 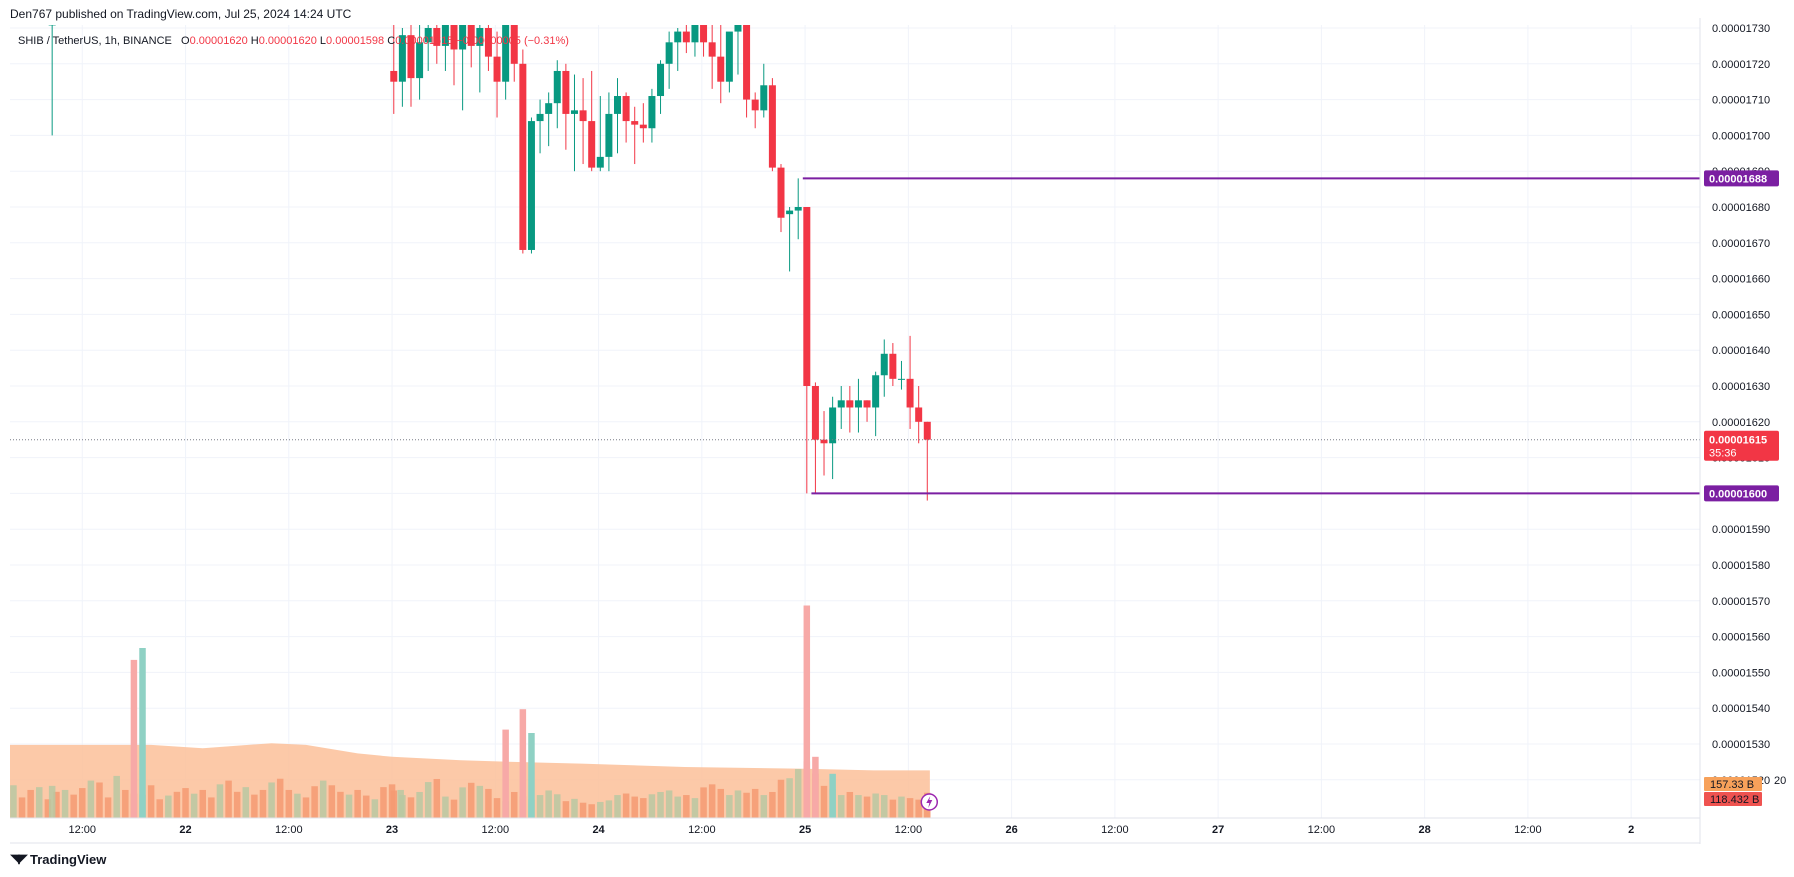 I want to click on current-price-label: 0.00001615, so click(x=1738, y=441).